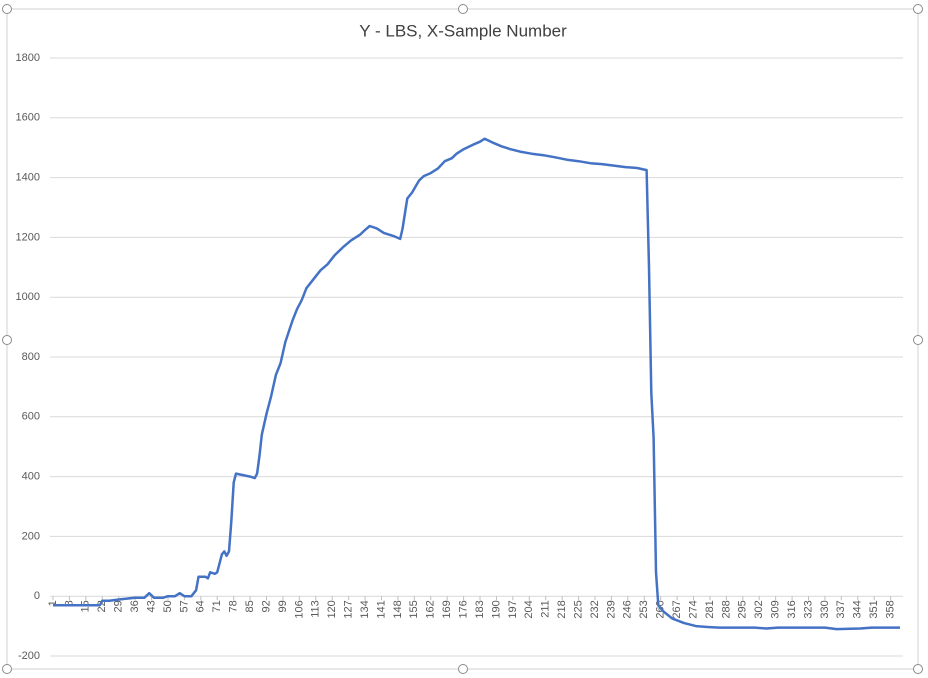  Describe the element at coordinates (119, 606) in the screenshot. I see `x-tick-label: 29` at that location.